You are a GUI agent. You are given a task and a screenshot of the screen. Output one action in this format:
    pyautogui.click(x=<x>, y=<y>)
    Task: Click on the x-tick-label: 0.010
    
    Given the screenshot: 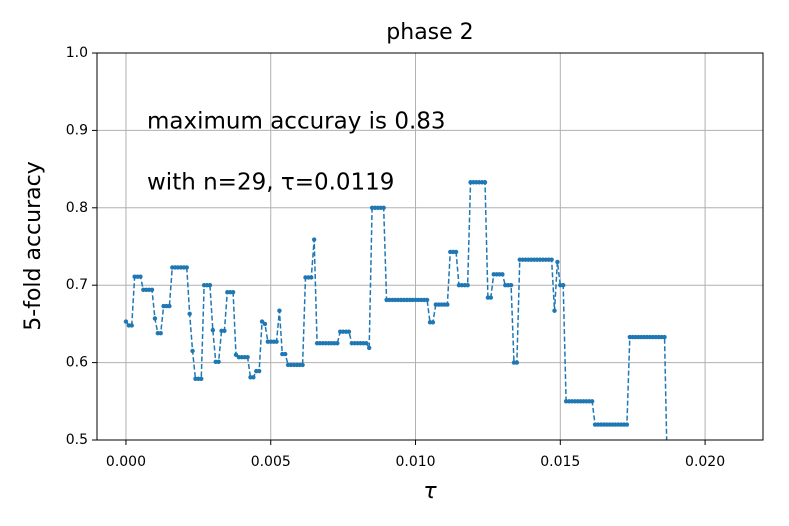 What is the action you would take?
    pyautogui.click(x=415, y=462)
    